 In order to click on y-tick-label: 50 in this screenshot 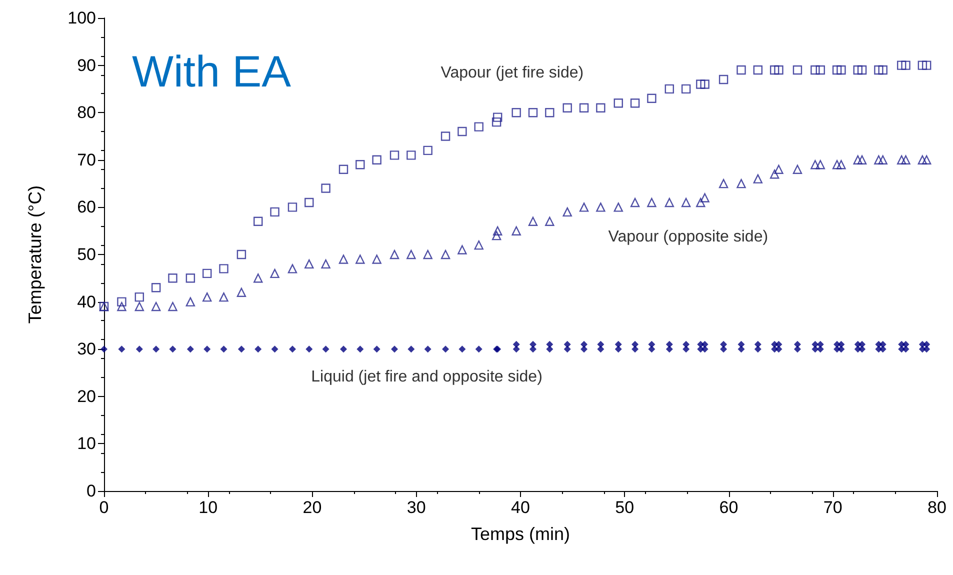, I will do `click(86, 254)`.